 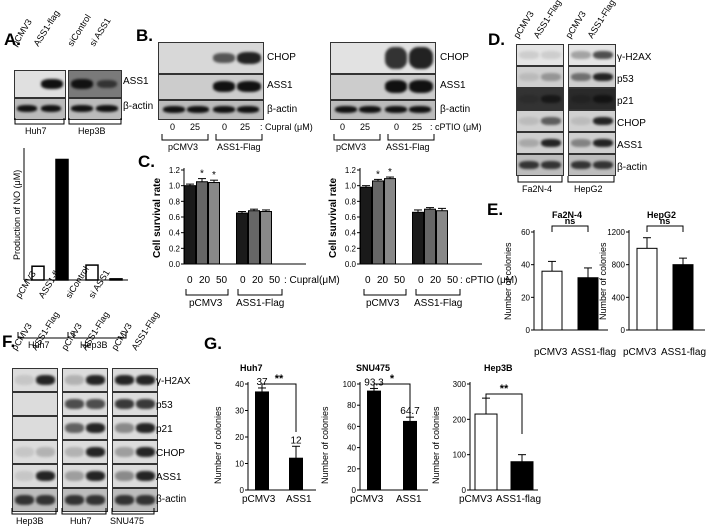 I want to click on dose-label: 50, so click(x=453, y=280).